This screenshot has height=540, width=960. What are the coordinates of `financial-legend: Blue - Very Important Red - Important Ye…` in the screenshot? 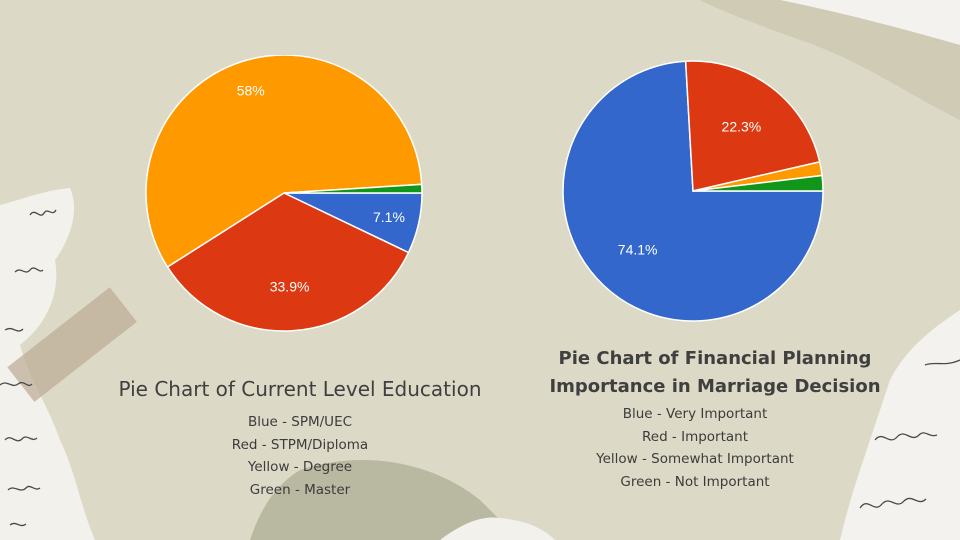 It's located at (695, 448).